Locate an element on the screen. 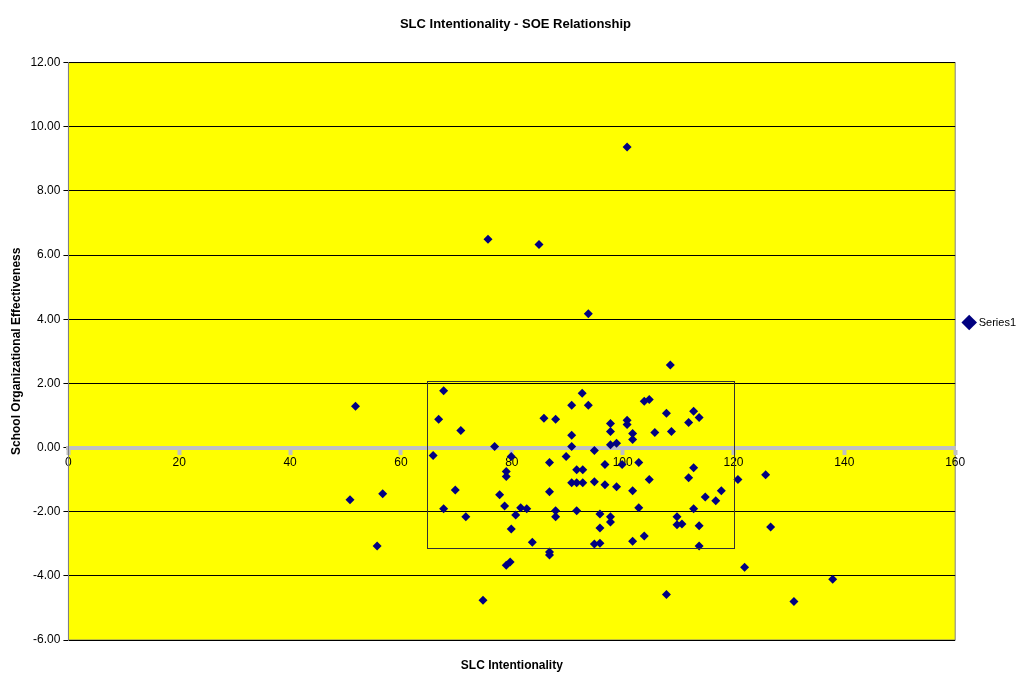  chart-title: SLC Intentionality - SOE Relationship is located at coordinates (515, 24).